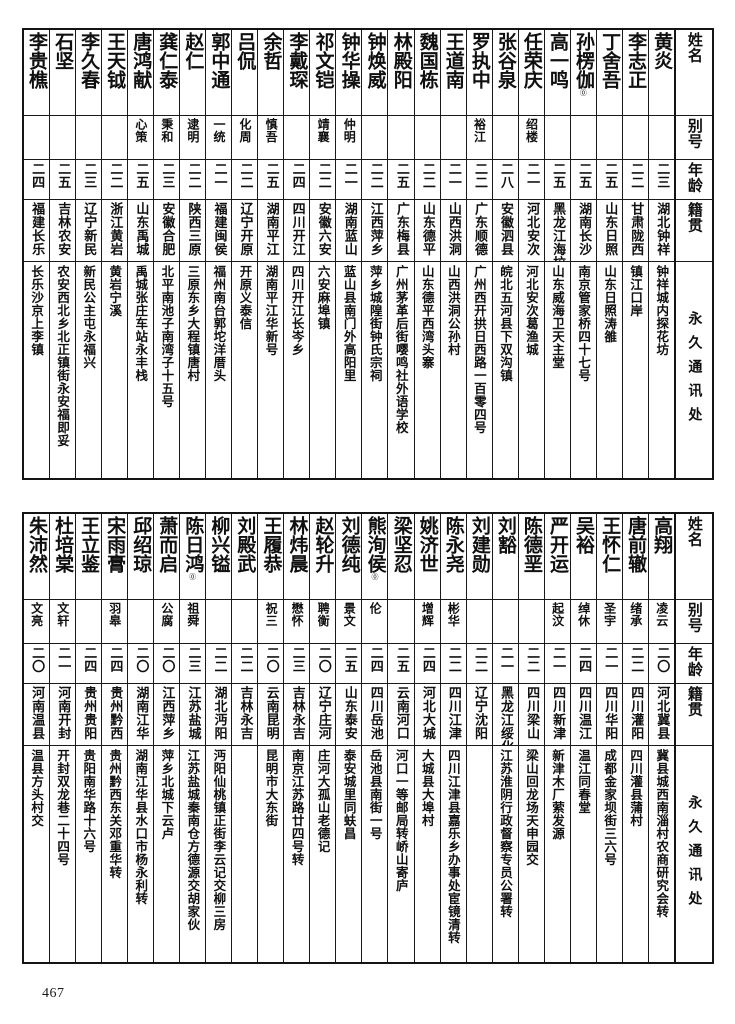  I want to click on entry-address-cell: 成都金家坝街三六号, so click(609, 854).